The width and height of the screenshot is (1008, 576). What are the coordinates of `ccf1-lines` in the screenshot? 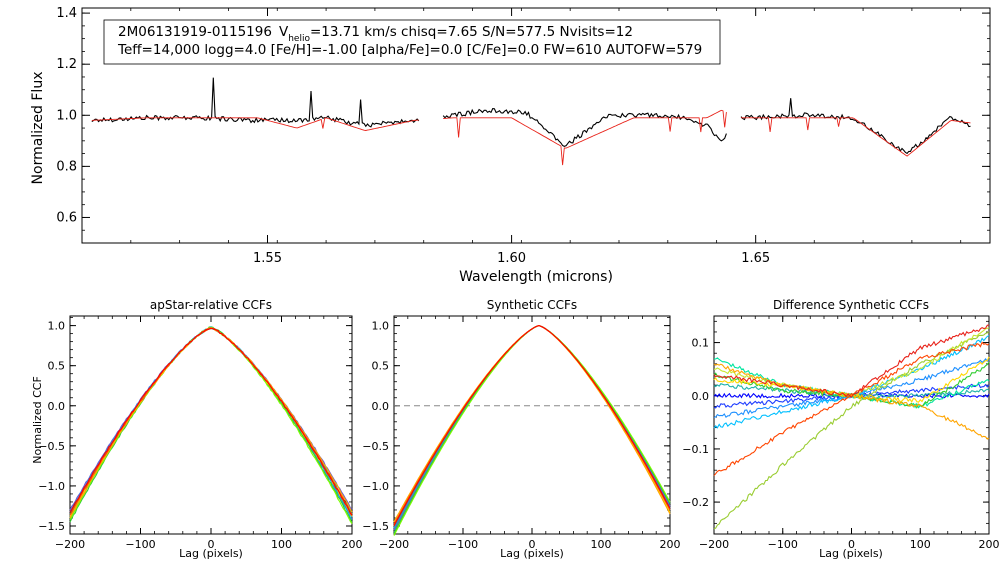 It's located at (211, 425).